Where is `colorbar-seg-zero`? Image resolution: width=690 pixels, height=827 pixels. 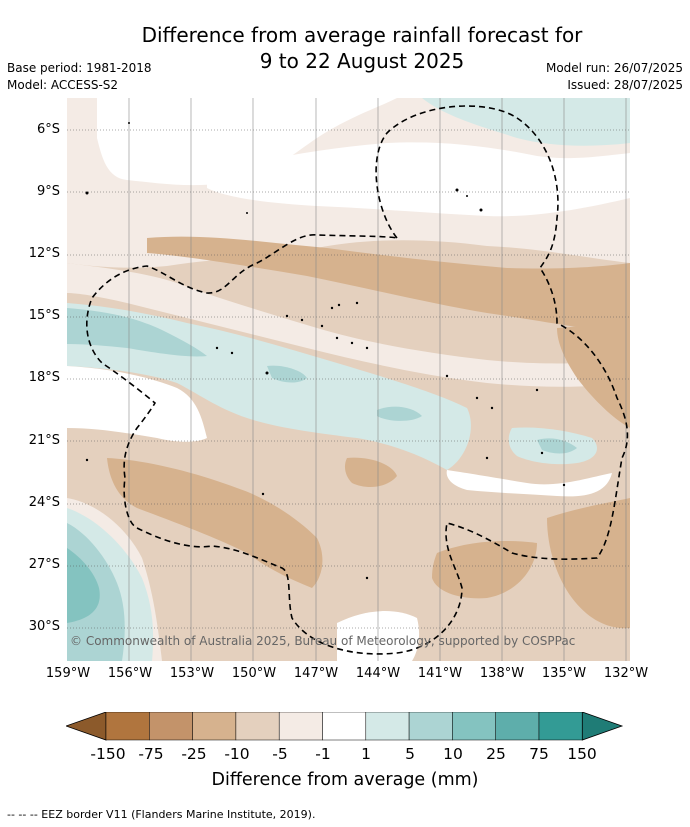
colorbar-seg-zero is located at coordinates (344, 726).